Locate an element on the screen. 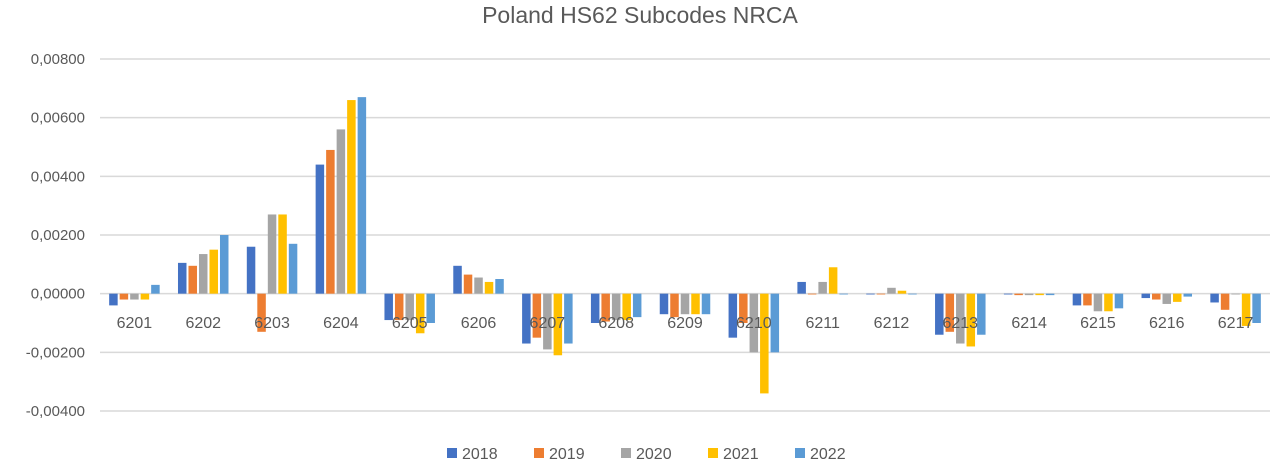 The width and height of the screenshot is (1280, 463). x-tick-label: 6206 is located at coordinates (479, 323).